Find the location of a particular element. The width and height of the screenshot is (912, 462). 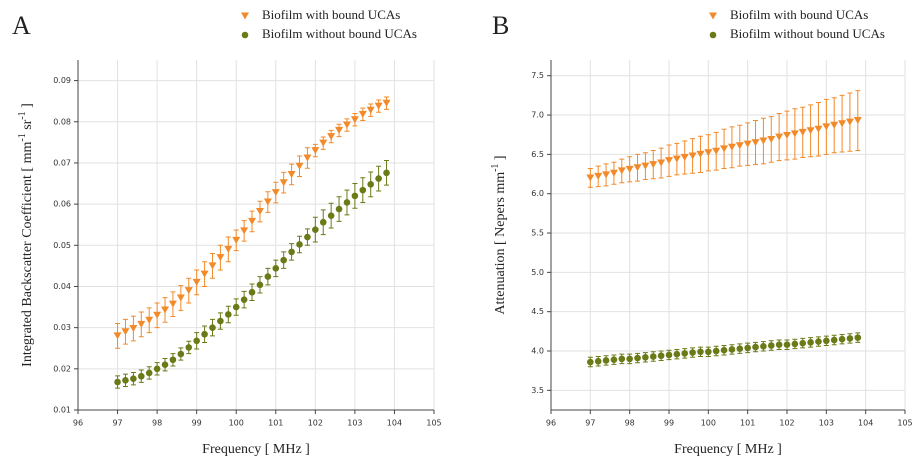

y-tick-label: 0.05 is located at coordinates (62, 245).